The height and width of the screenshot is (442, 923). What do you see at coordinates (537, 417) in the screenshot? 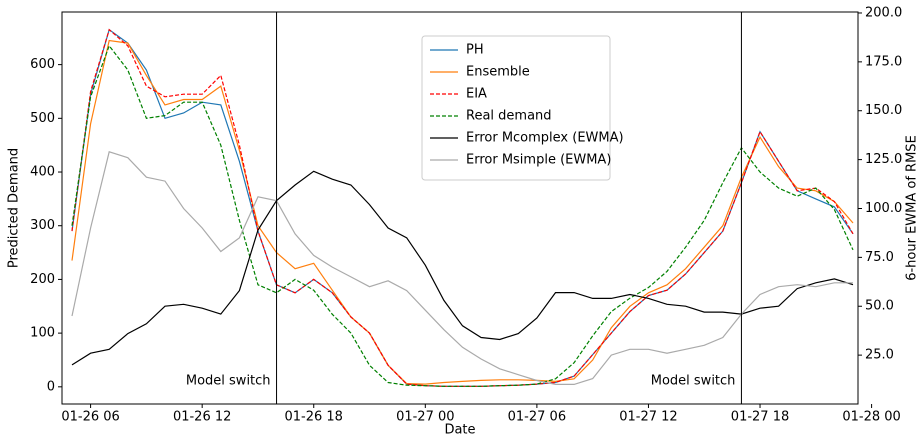
I see `x-tick-label: 01-27 06` at bounding box center [537, 417].